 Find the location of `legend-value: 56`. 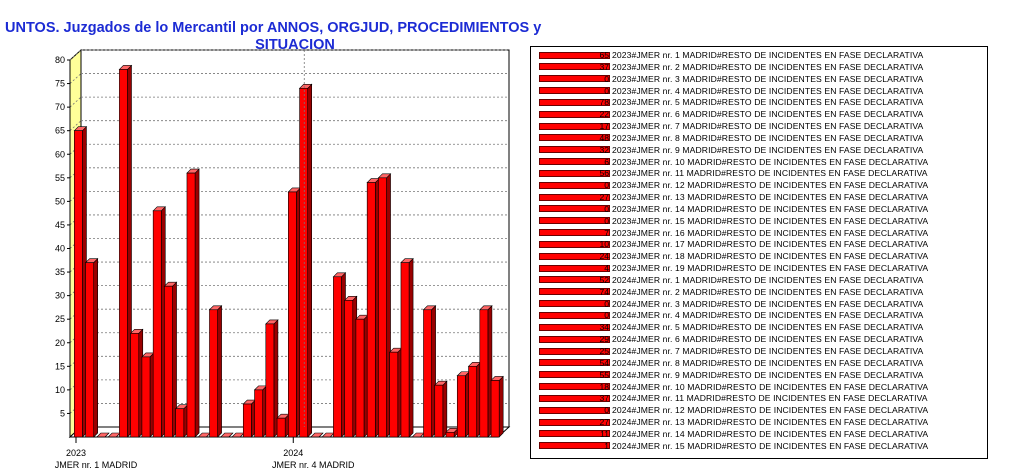

legend-value: 56 is located at coordinates (604, 173).